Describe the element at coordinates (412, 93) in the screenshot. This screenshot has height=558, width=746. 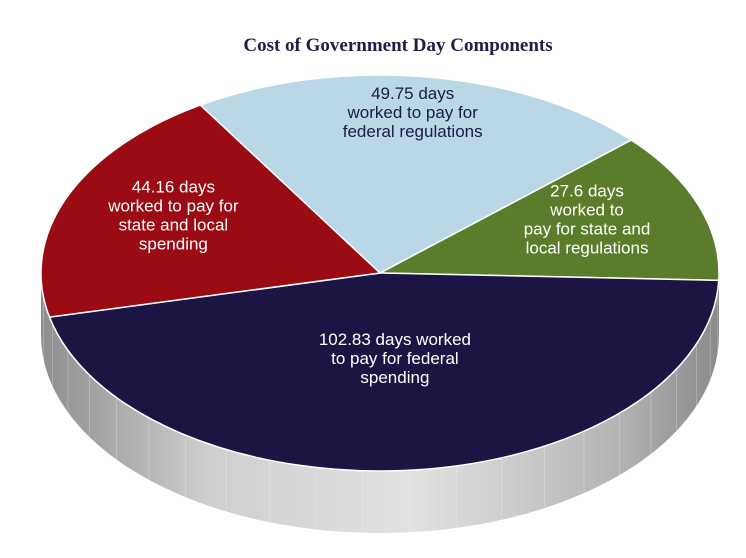
I see `slice-label-line: 49.75 days` at that location.